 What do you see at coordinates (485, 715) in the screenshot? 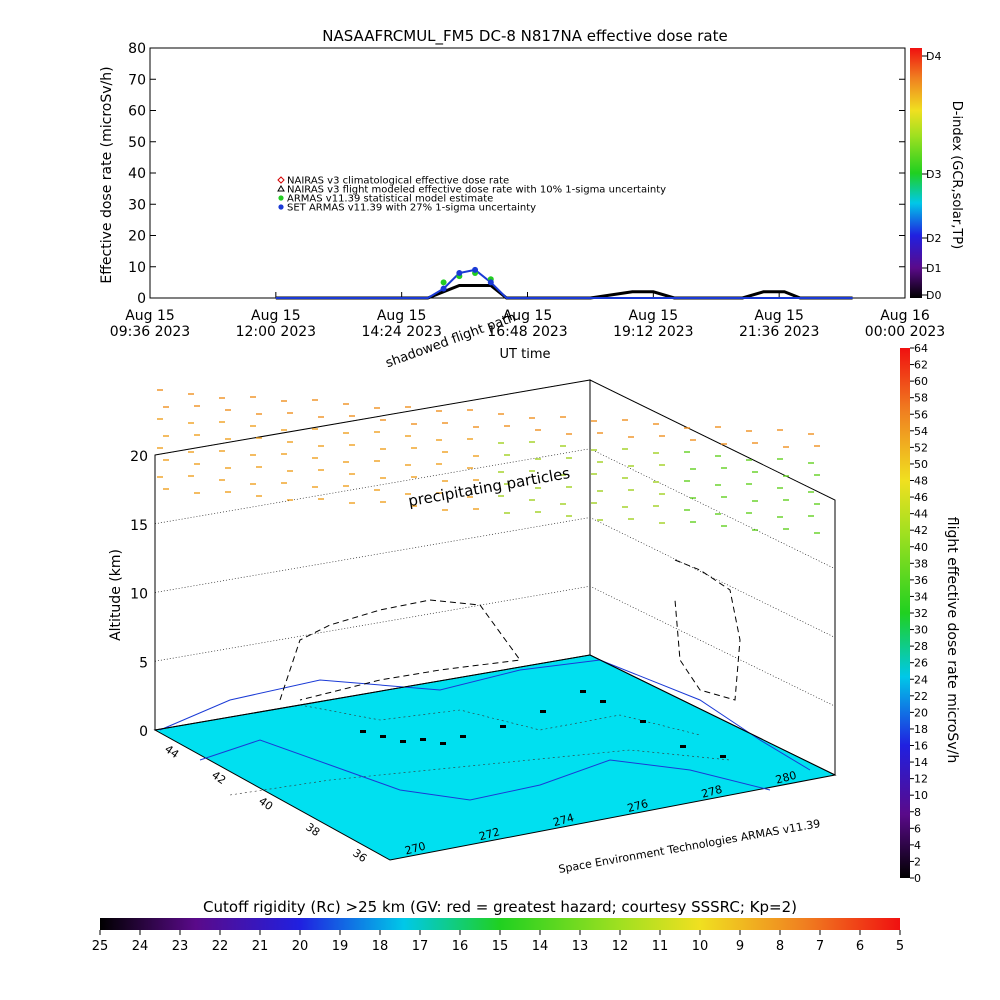
I see `coastline` at bounding box center [485, 715].